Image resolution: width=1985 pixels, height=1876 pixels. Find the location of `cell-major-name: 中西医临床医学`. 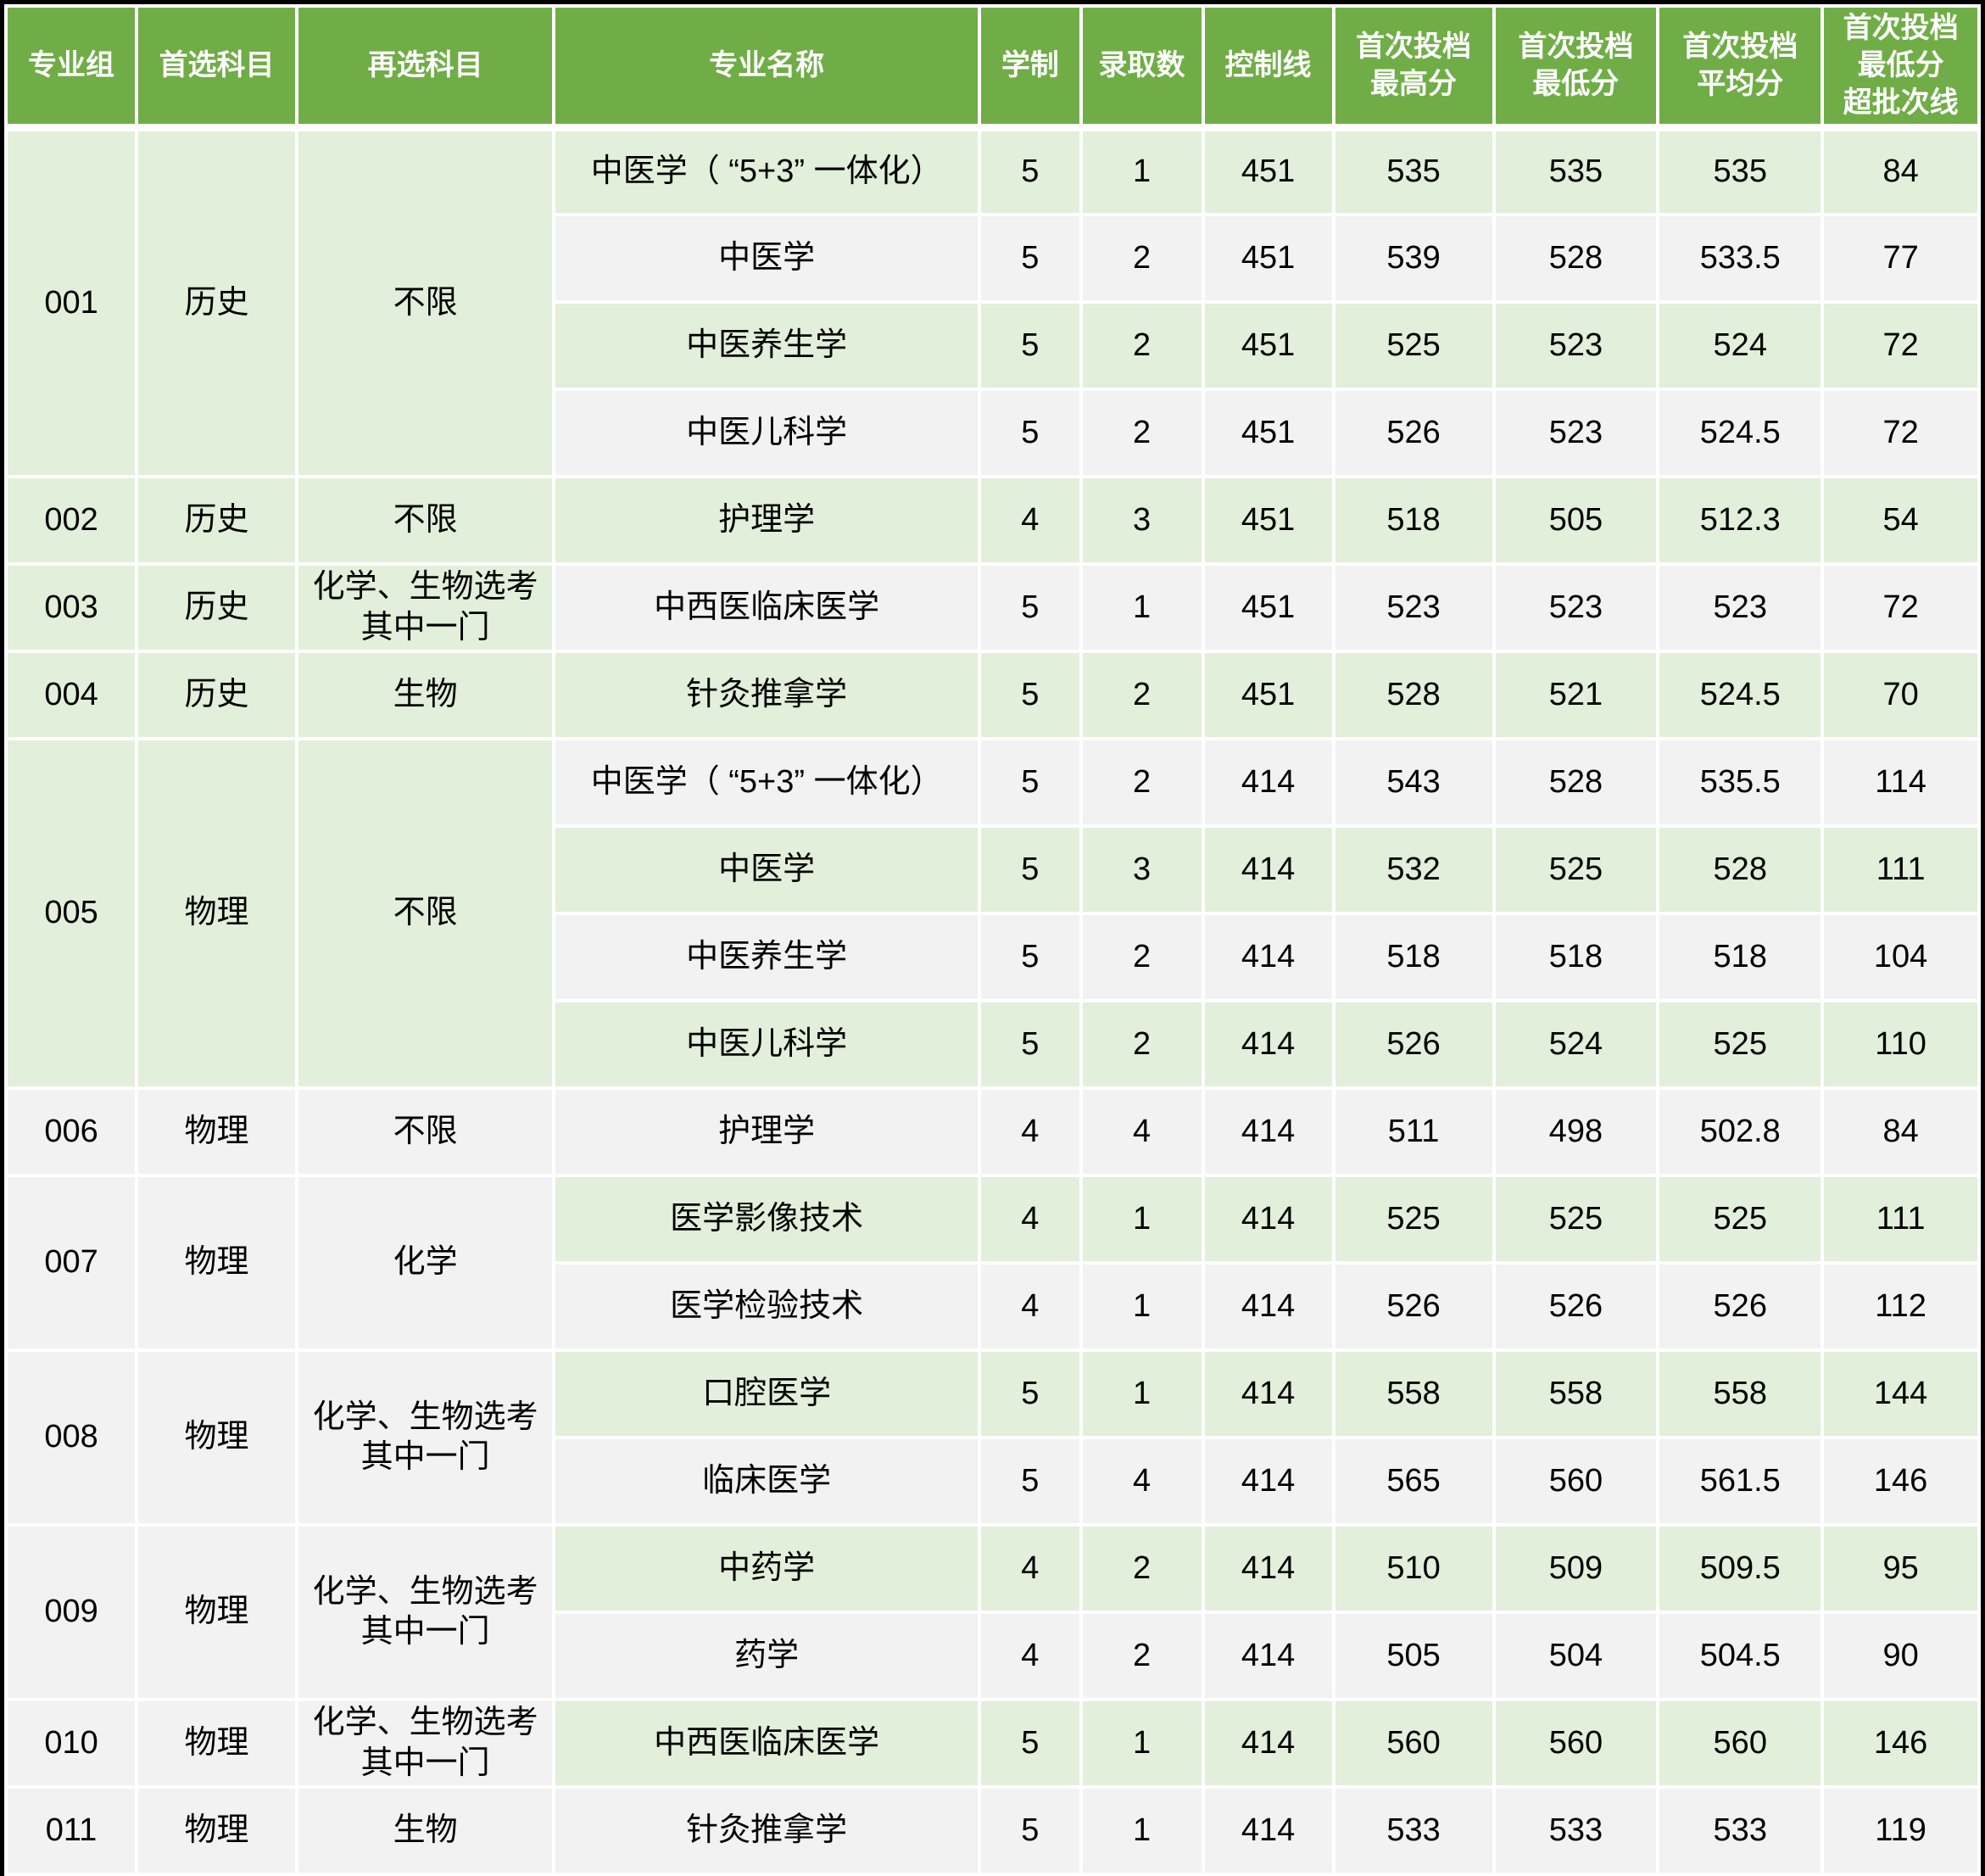

cell-major-name: 中西医临床医学 is located at coordinates (767, 608).